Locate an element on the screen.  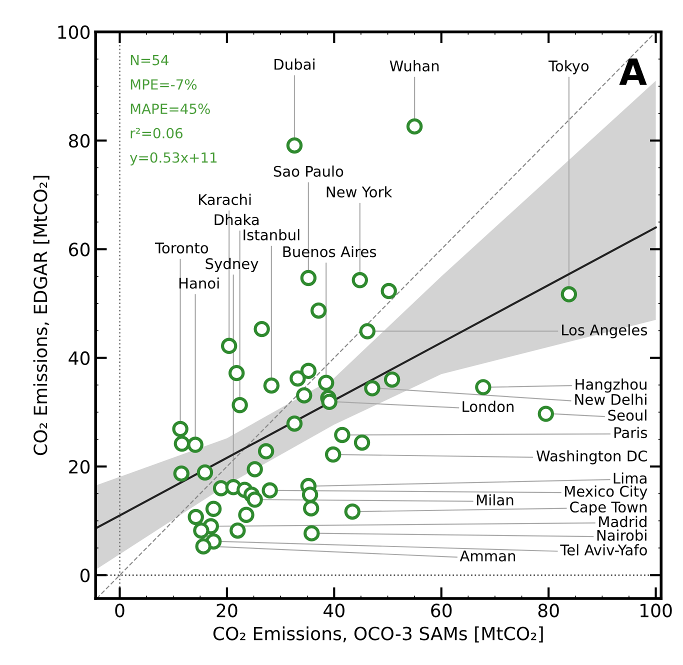
annotation: Hanoi is located at coordinates (199, 283).